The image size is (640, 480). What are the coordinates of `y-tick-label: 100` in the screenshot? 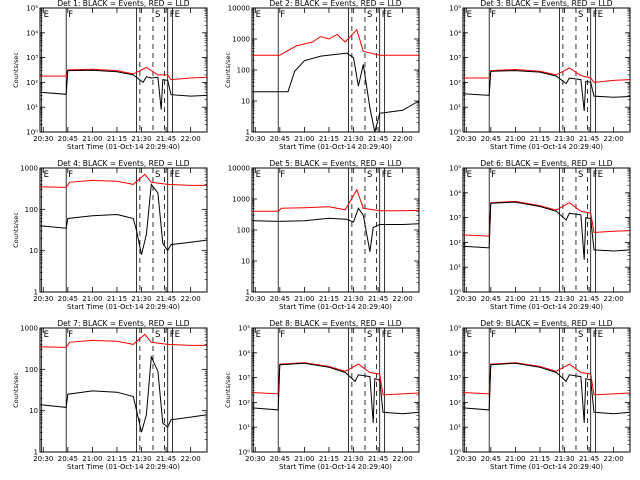 It's located at (243, 71).